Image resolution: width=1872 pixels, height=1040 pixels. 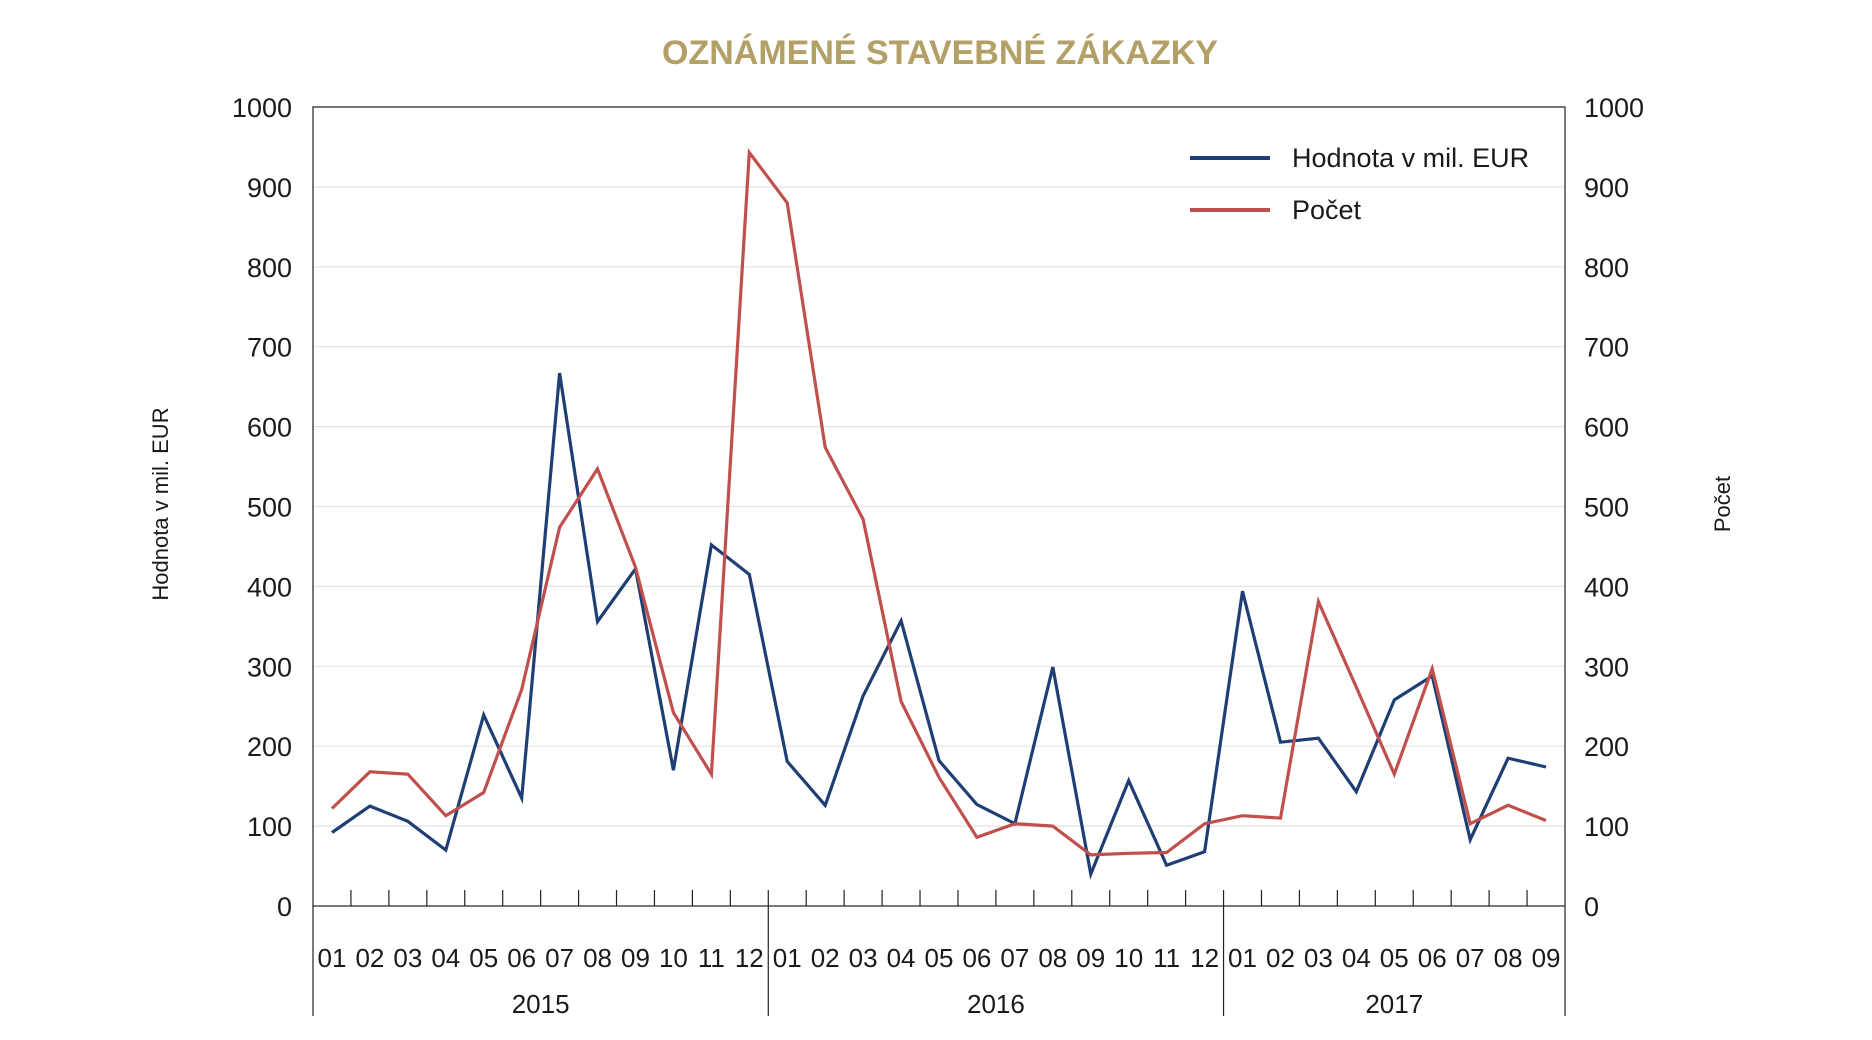 What do you see at coordinates (541, 1004) in the screenshot?
I see `x-group-label-2015: 2015` at bounding box center [541, 1004].